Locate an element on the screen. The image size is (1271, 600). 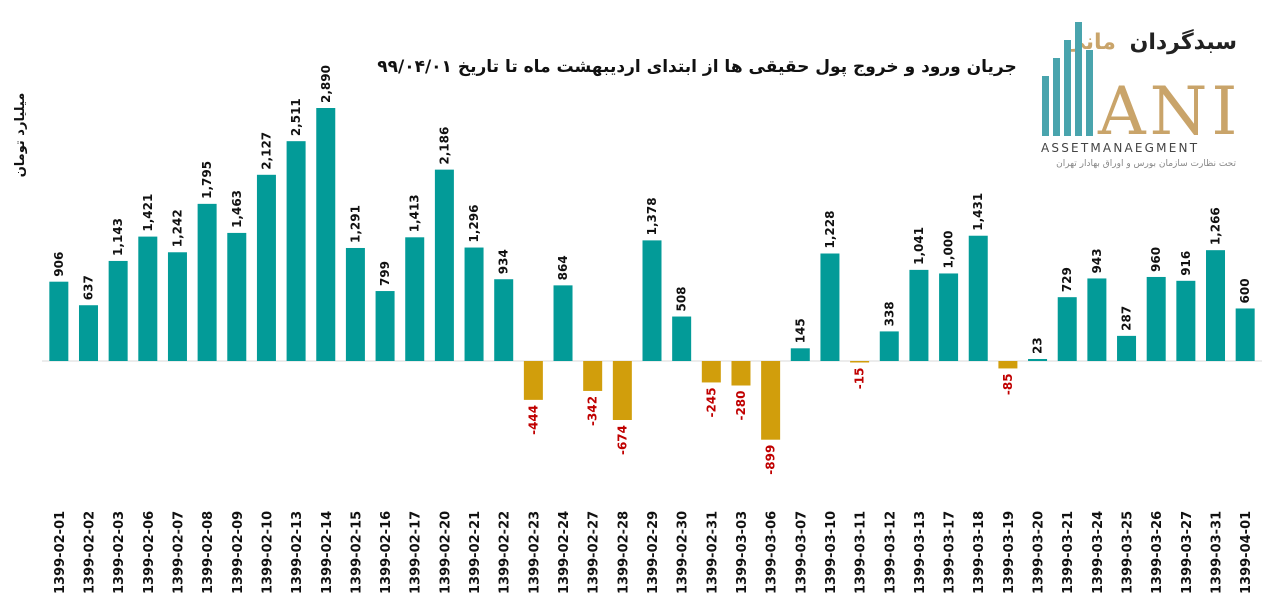
x-tick-label-1399-03-18: 1399-03-18 is located at coordinates (979, 552).